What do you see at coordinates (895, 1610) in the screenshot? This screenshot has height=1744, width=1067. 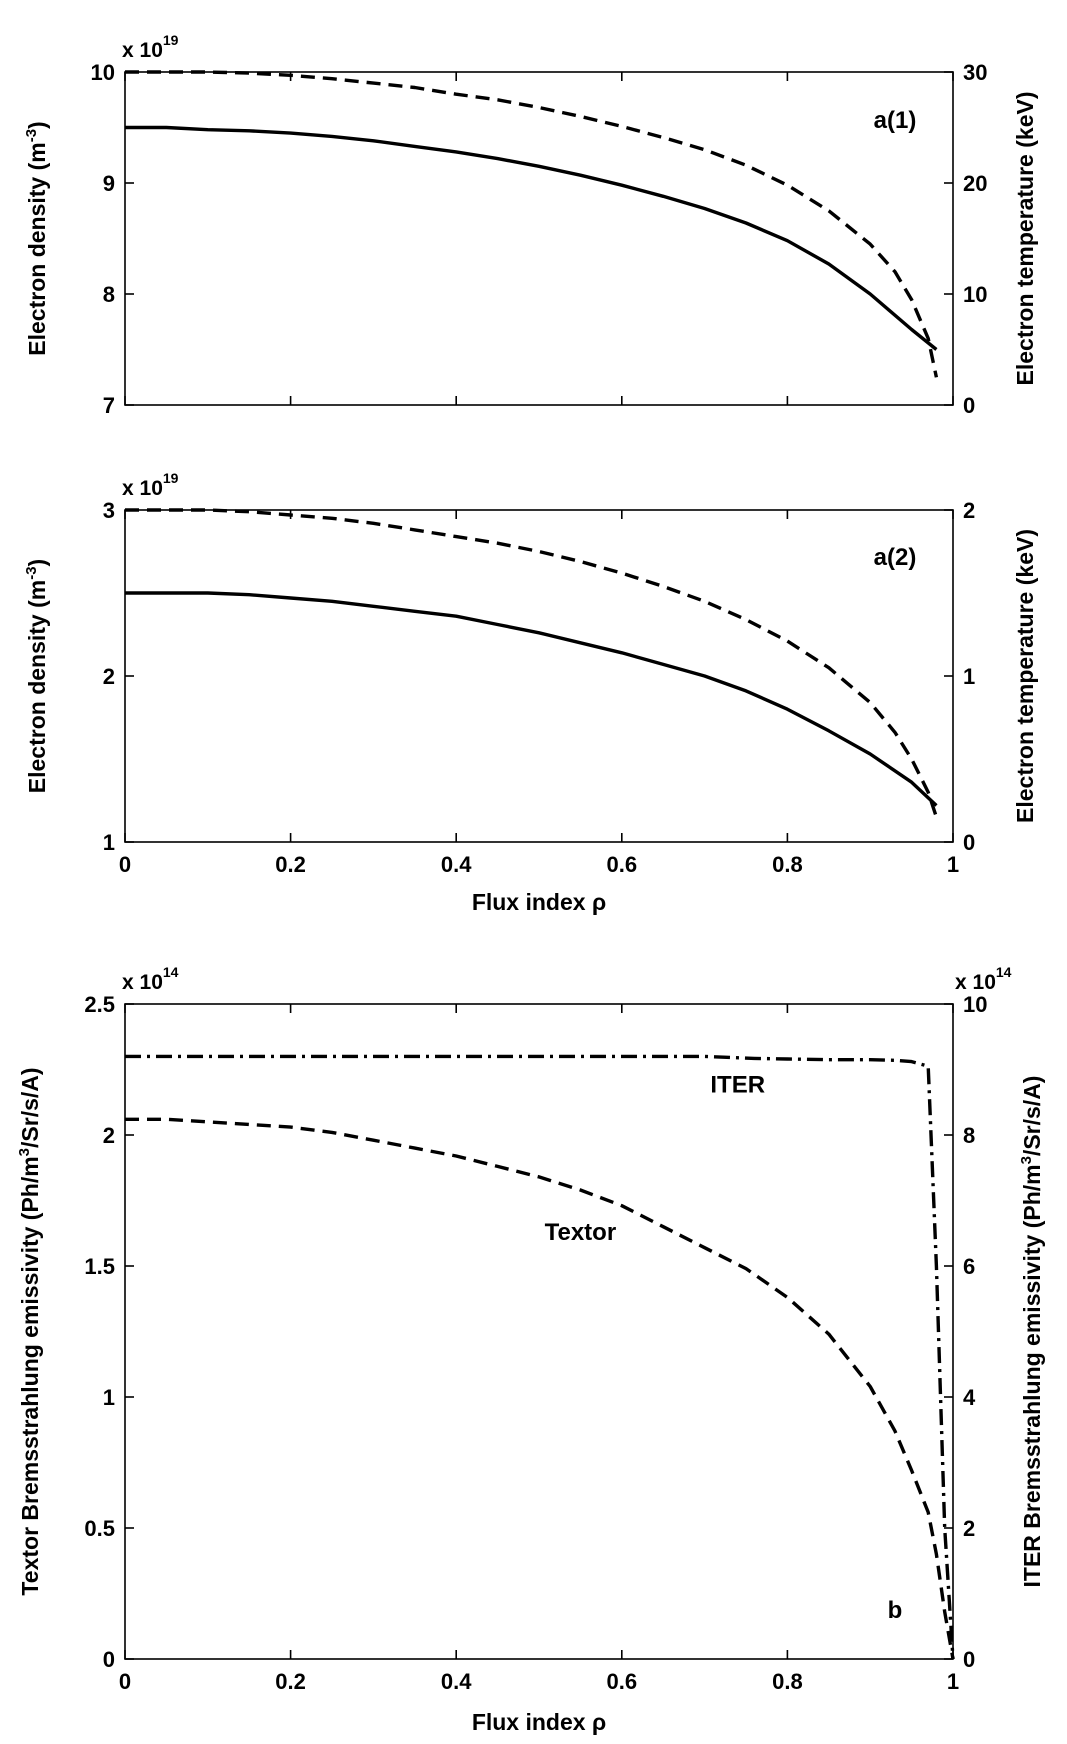 I see `panel-label: b` at bounding box center [895, 1610].